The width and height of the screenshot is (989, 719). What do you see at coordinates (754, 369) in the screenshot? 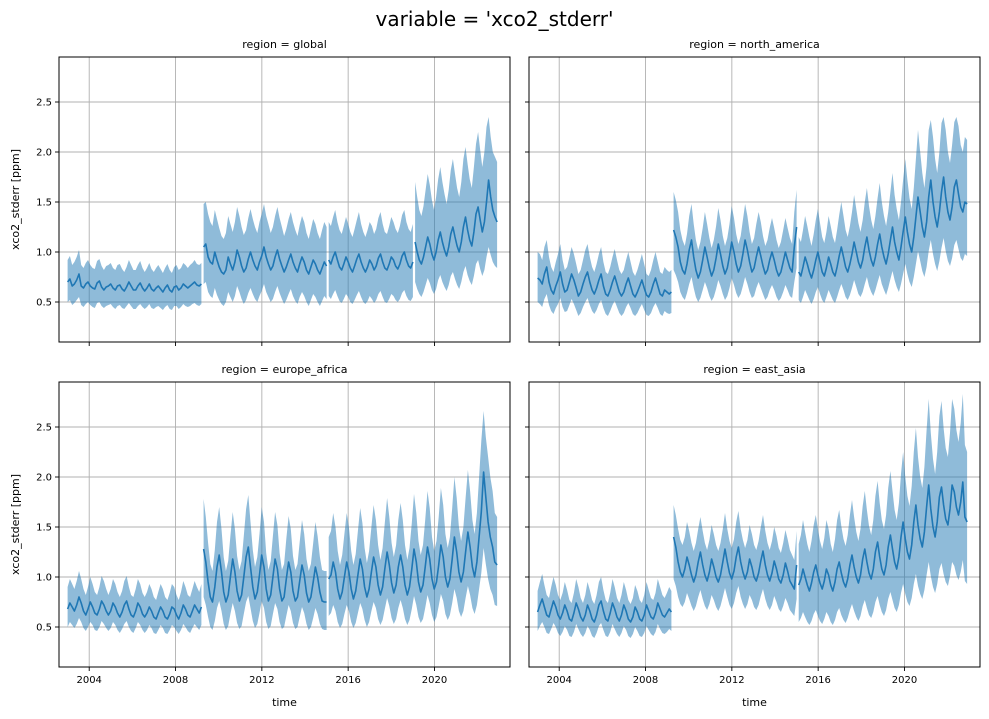
I see `panel-title: region = east_asia` at bounding box center [754, 369].